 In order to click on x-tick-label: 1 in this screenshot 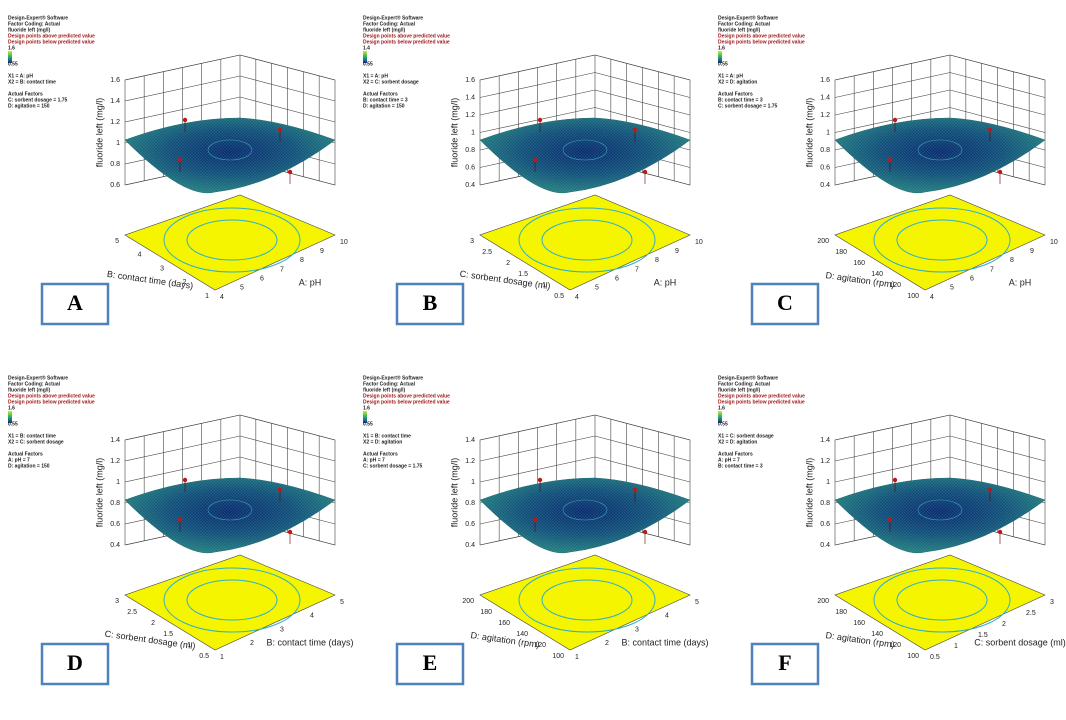, I will do `click(207, 296)`.